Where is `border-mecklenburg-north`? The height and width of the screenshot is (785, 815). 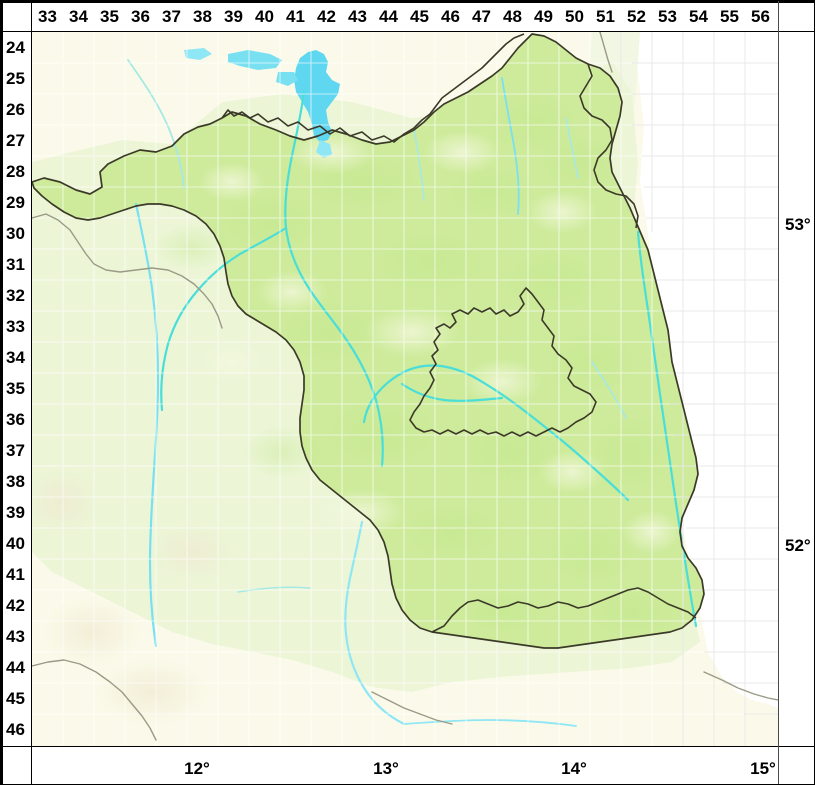
border-mecklenburg-north is located at coordinates (606, 52).